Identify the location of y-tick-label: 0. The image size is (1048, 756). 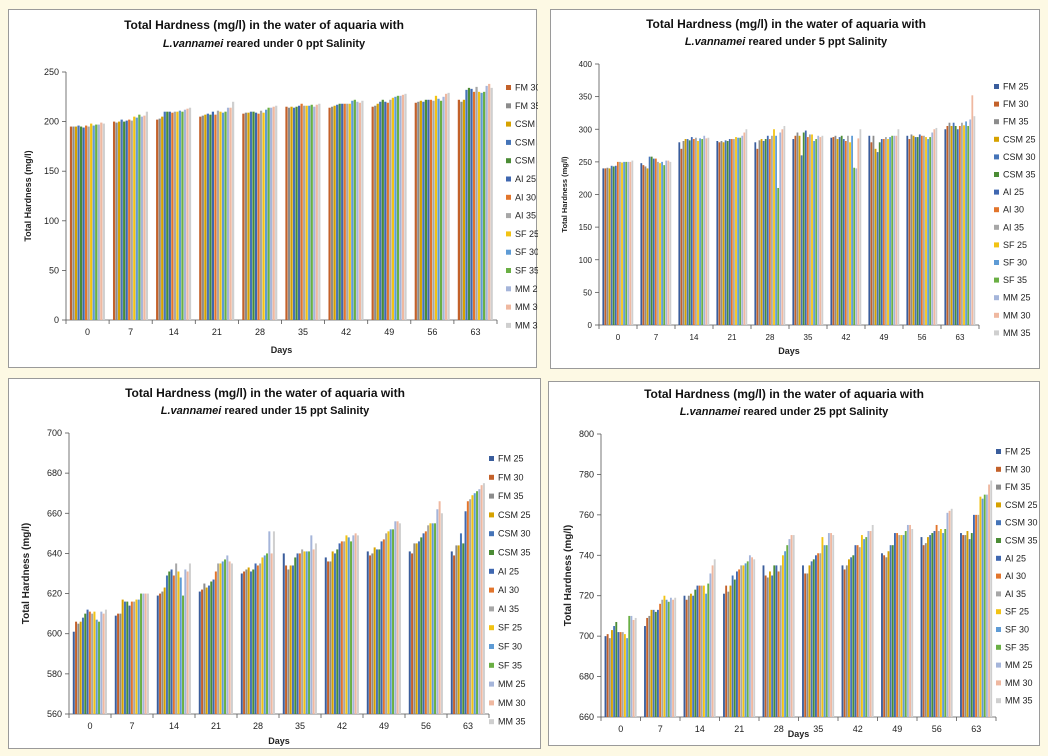
(590, 325).